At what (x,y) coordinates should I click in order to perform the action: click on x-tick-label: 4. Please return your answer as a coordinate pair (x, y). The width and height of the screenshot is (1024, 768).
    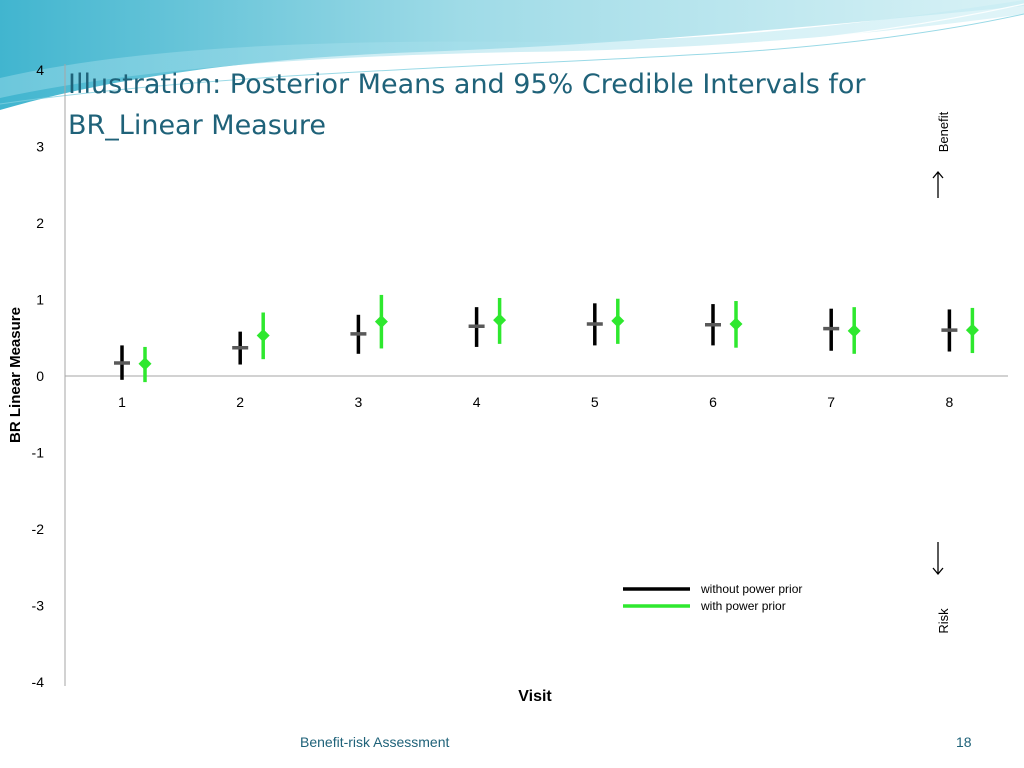
    Looking at the image, I should click on (477, 402).